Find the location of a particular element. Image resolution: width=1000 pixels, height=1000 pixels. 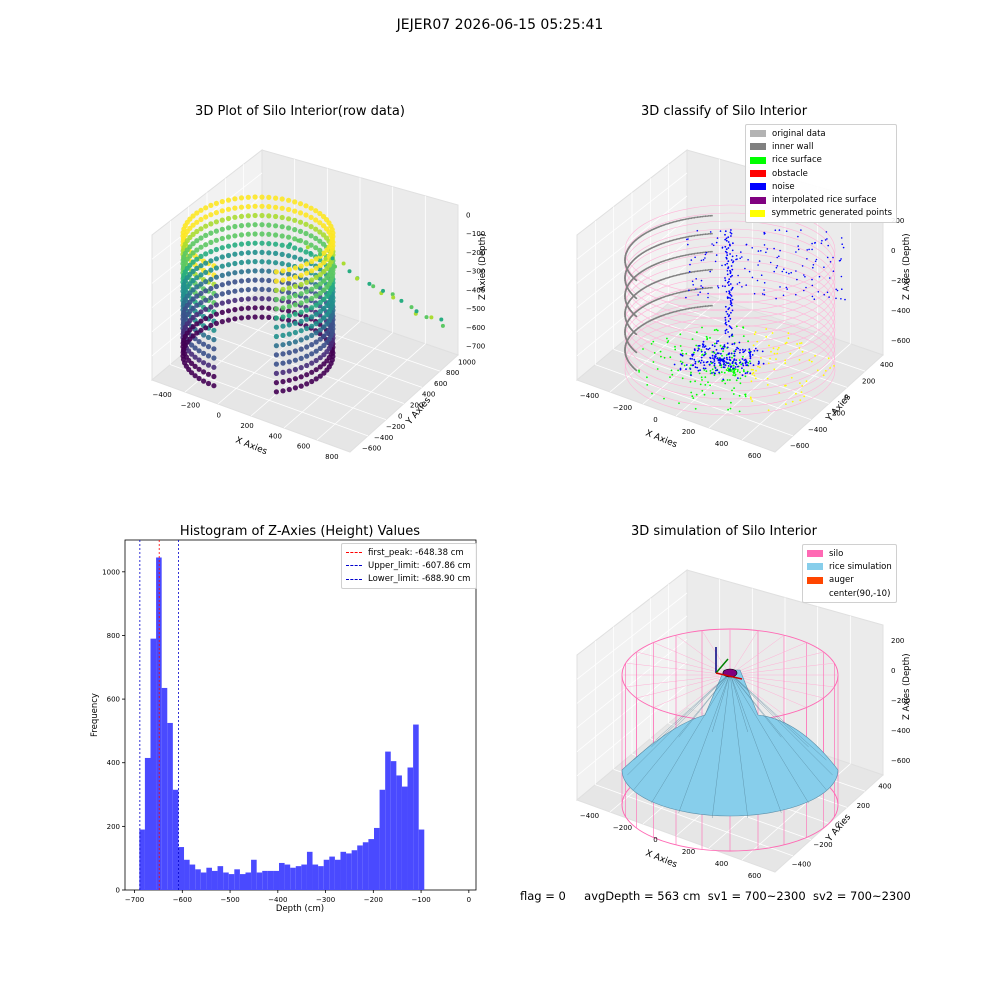

classify-points is located at coordinates (735, 310).